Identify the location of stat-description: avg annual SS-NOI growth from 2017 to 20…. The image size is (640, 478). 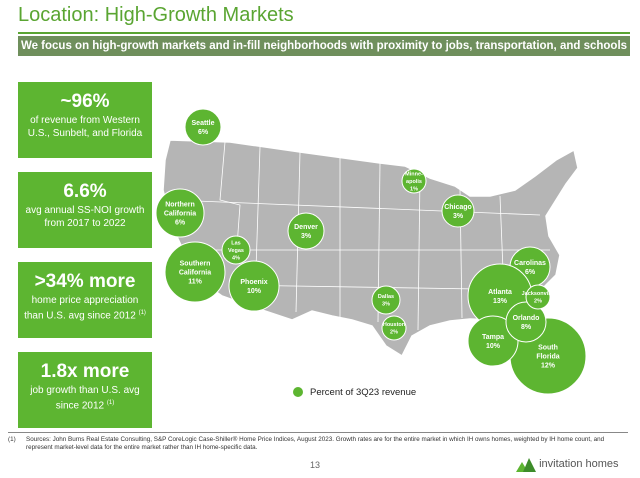
(85, 217).